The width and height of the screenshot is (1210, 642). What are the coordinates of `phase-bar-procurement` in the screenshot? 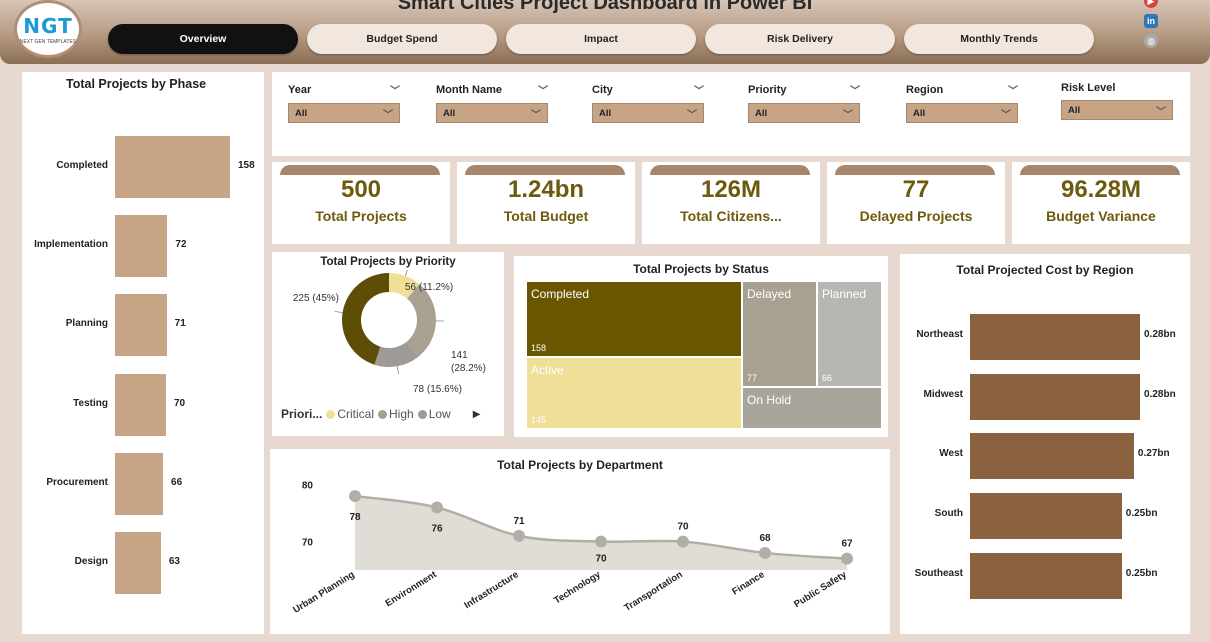 It's located at (139, 483).